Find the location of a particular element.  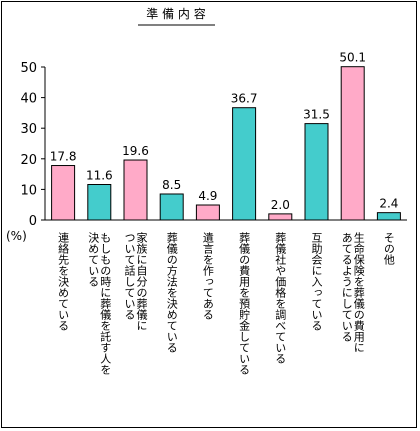

category-label: あてるようにしている is located at coordinates (346, 287).